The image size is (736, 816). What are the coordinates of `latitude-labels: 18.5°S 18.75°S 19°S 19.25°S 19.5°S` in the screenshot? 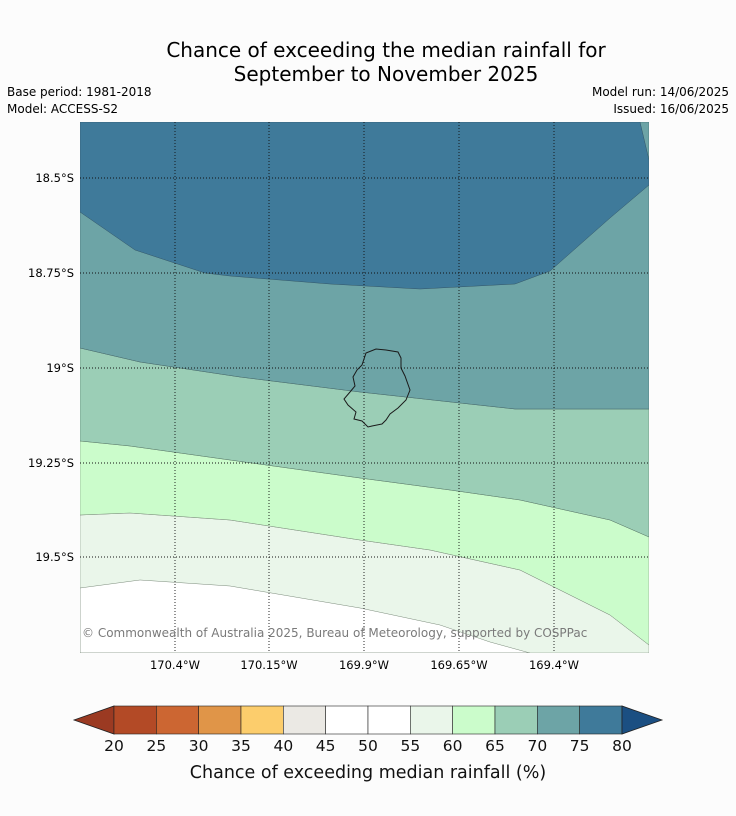 It's located at (51, 367).